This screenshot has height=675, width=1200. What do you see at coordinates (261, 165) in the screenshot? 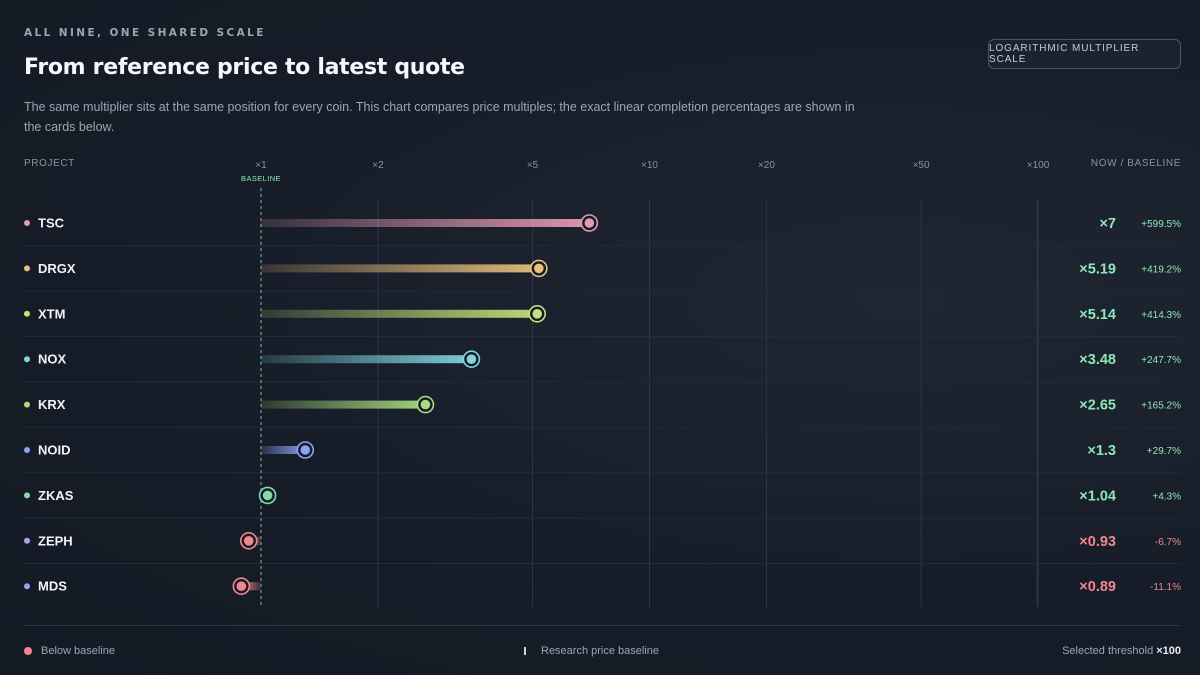
I see `tick-label: ×1` at bounding box center [261, 165].